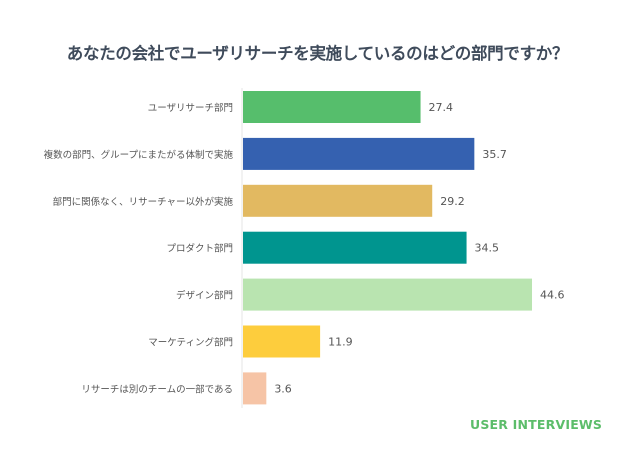  Describe the element at coordinates (452, 201) in the screenshot. I see `value-label: 29.2` at that location.